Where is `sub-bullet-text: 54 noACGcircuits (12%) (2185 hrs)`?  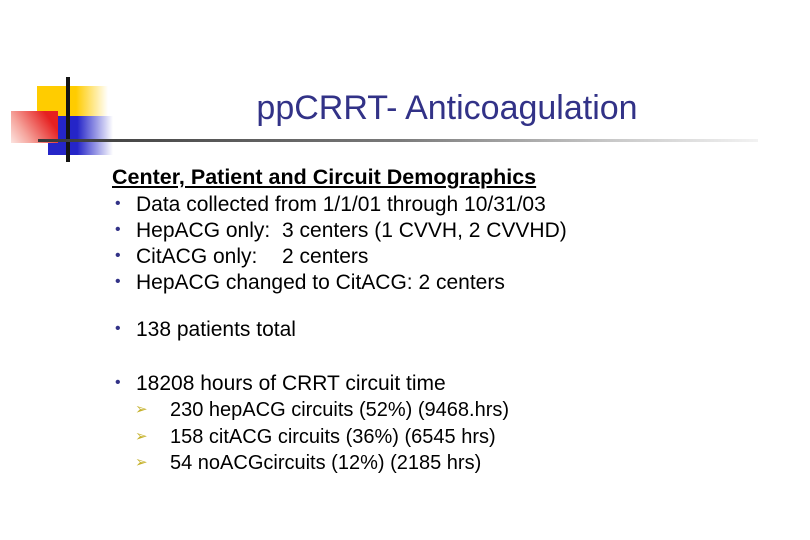 sub-bullet-text: 54 noACGcircuits (12%) (2185 hrs) is located at coordinates (326, 463).